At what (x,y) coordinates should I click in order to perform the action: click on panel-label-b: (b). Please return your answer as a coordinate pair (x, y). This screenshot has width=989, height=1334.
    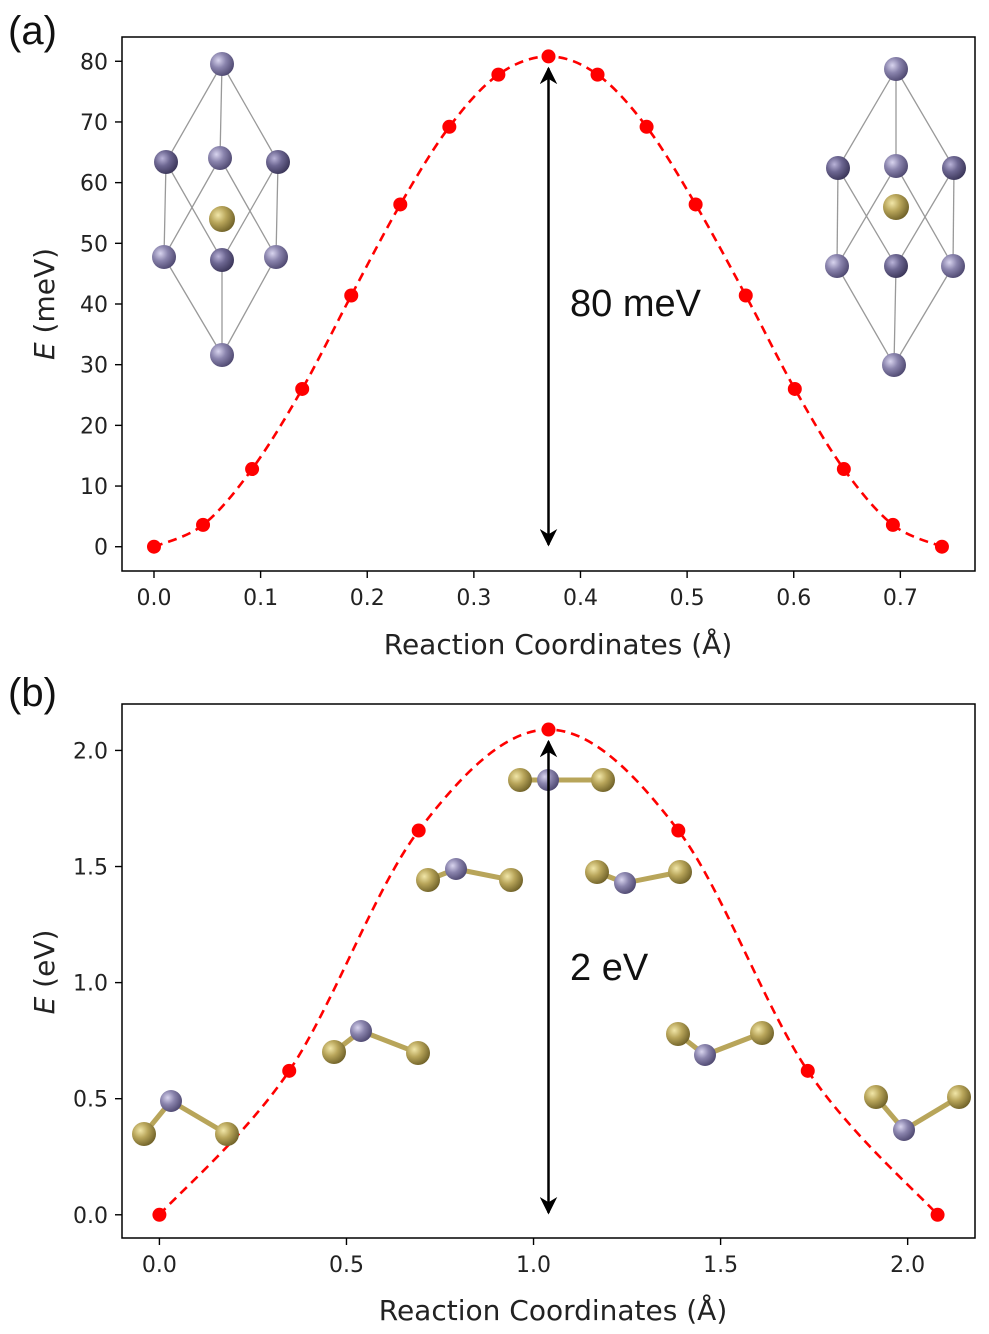
    Looking at the image, I should click on (32, 693).